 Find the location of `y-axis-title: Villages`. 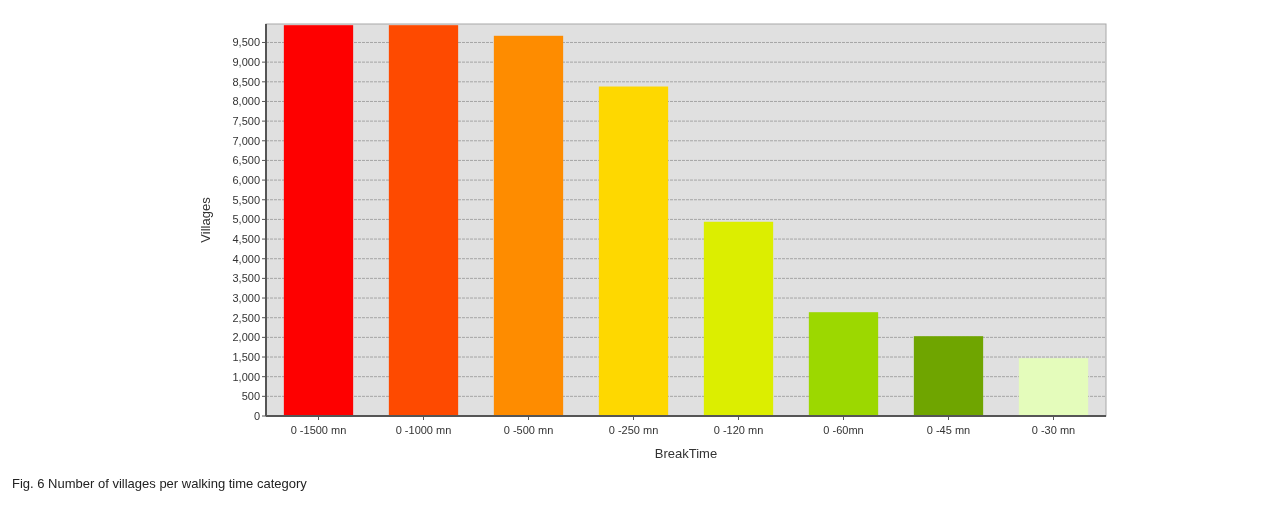

y-axis-title: Villages is located at coordinates (205, 219).